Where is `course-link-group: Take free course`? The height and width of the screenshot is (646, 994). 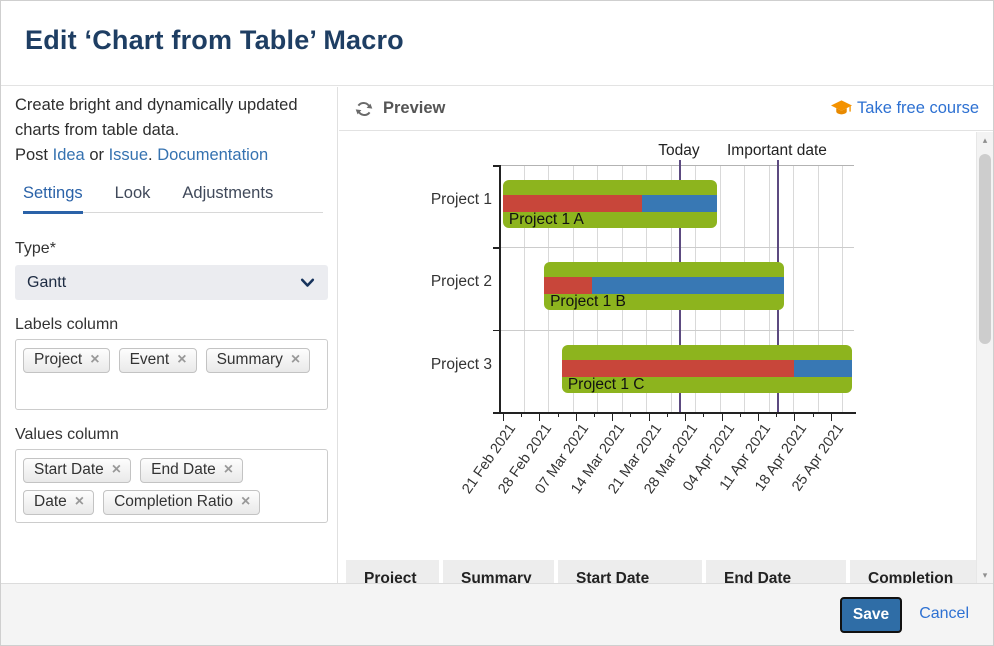 course-link-group: Take free course is located at coordinates (905, 108).